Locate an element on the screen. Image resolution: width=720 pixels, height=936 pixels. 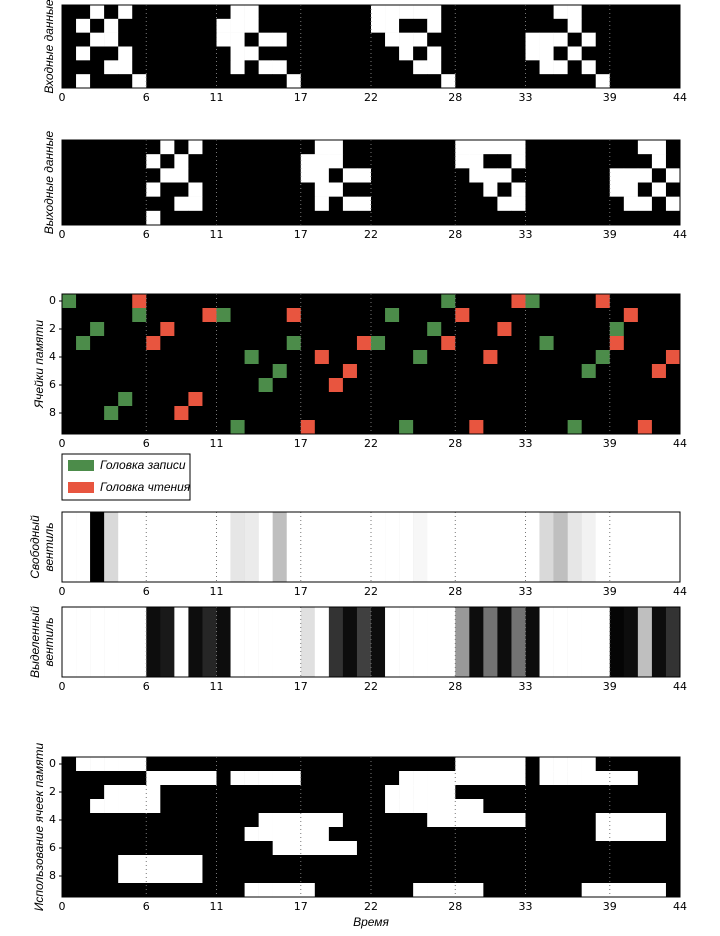
x-tick-label: 6 is located at coordinates (146, 443).